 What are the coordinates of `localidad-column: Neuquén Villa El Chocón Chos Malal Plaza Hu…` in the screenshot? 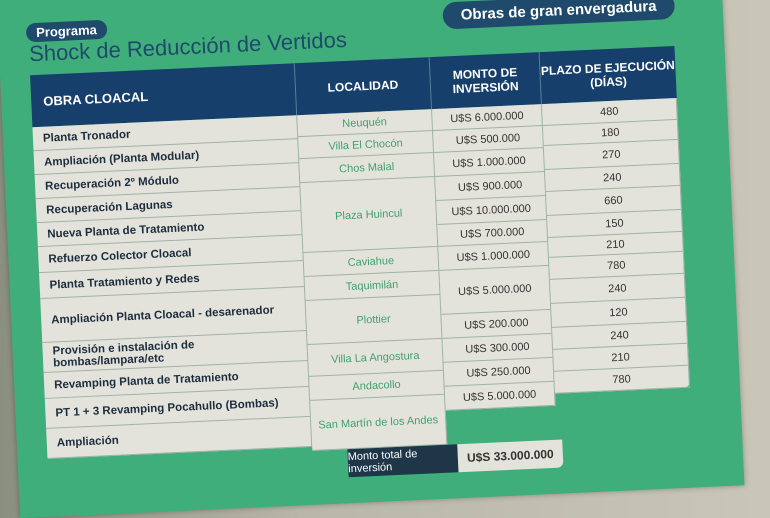 It's located at (372, 280).